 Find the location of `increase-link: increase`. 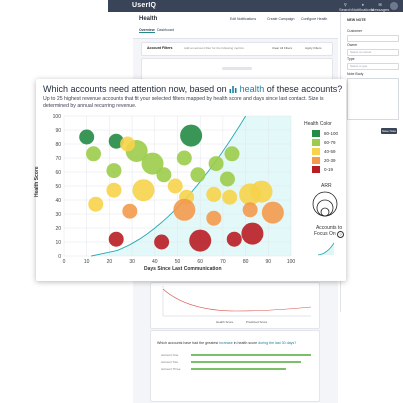

increase-link: increase is located at coordinates (226, 343).